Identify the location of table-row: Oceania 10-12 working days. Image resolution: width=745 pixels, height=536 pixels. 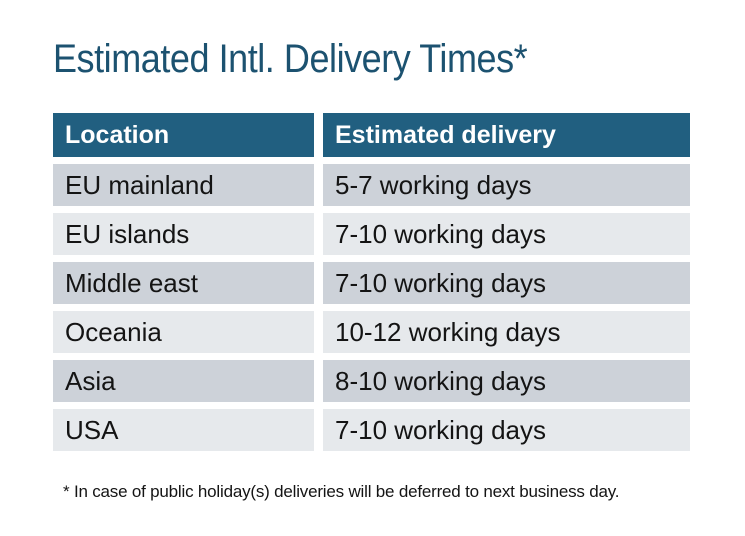
(371, 332).